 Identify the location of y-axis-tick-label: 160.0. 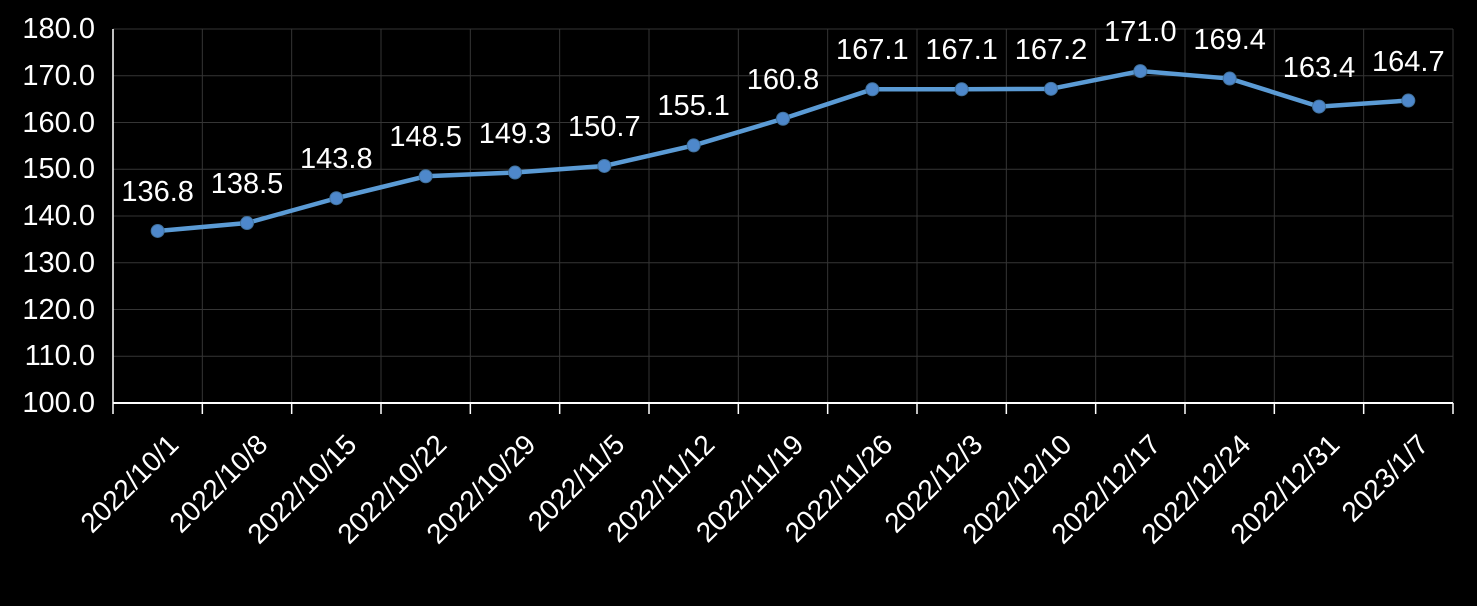
(58, 122).